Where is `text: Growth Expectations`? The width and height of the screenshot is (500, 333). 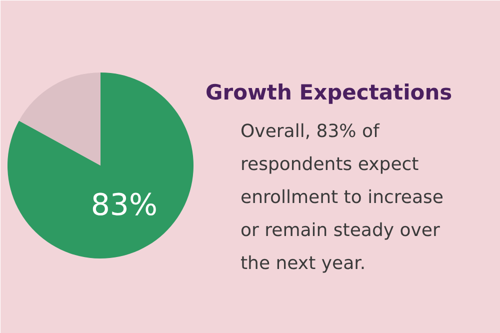
text: Growth Expectations is located at coordinates (329, 92).